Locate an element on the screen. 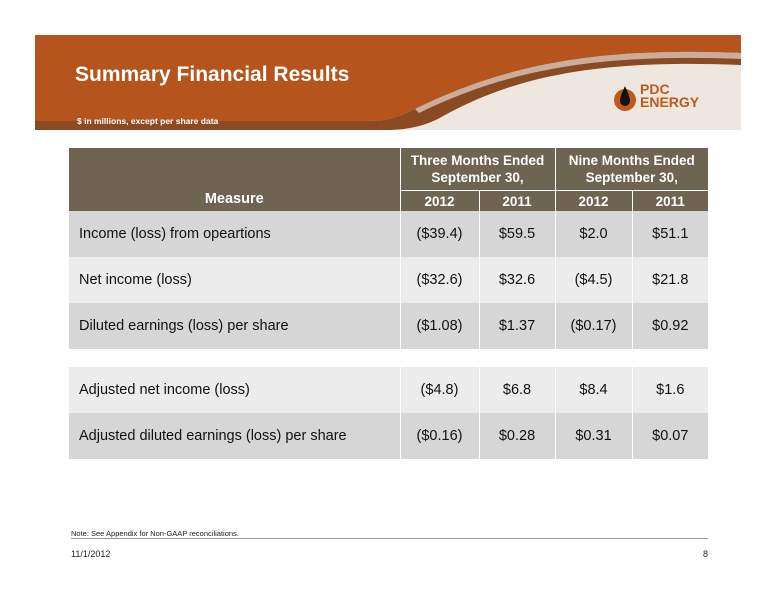 The image size is (776, 600). measure-header: Measure is located at coordinates (234, 179).